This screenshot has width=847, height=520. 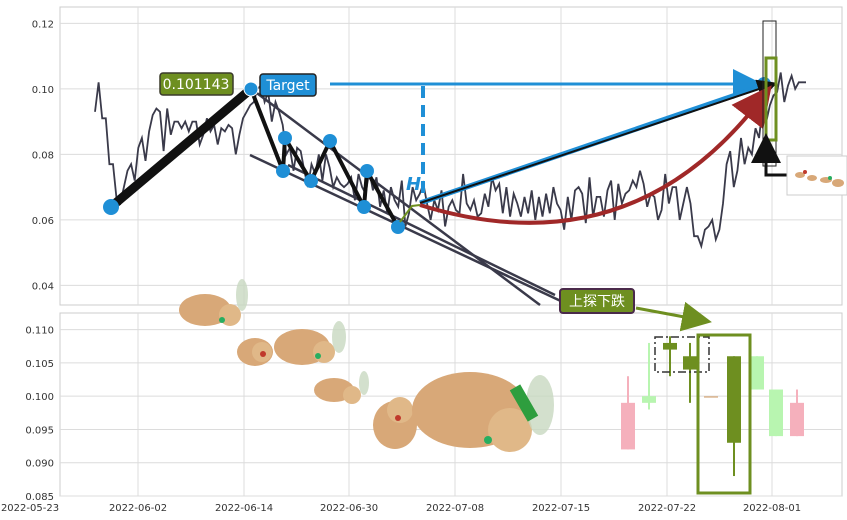 What do you see at coordinates (816, 175) in the screenshot?
I see `small-dog-sticker-thumbnail` at bounding box center [816, 175].